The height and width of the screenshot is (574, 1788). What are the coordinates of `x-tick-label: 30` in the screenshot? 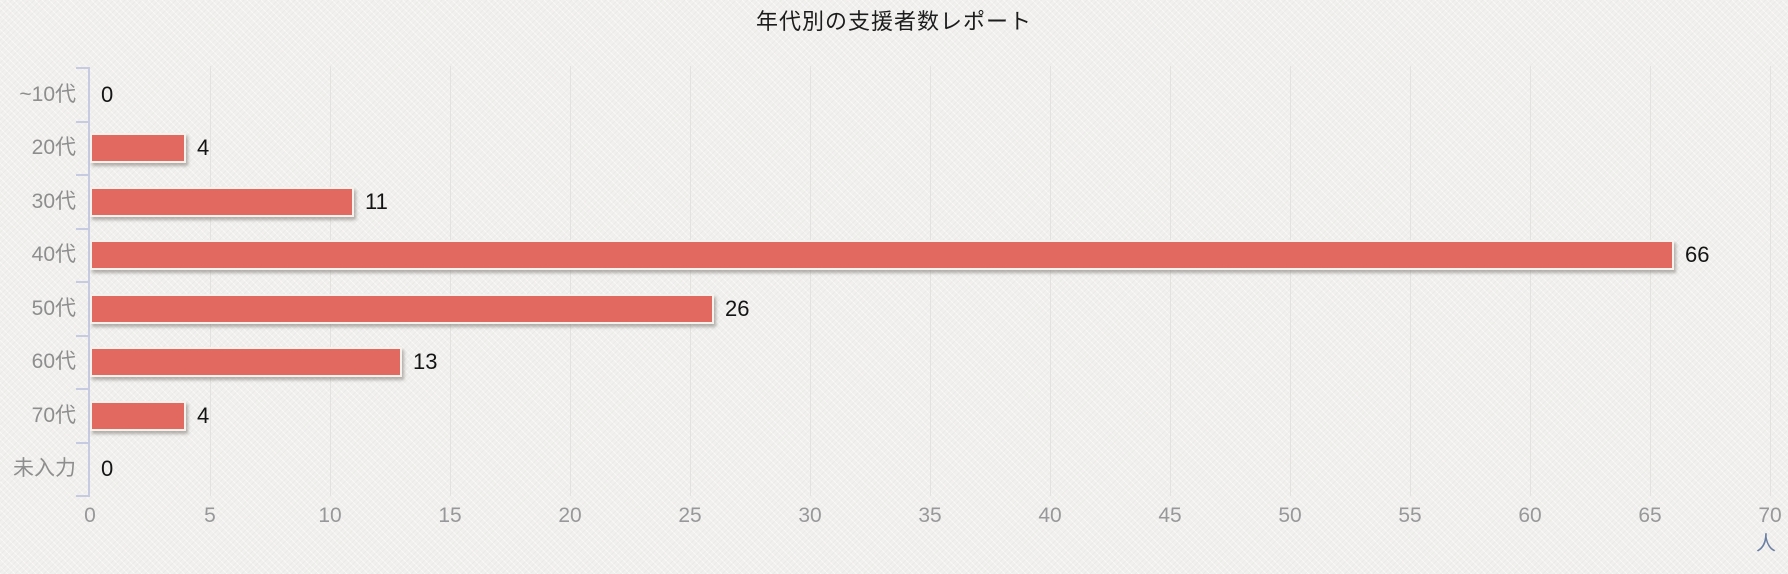 It's located at (810, 515).